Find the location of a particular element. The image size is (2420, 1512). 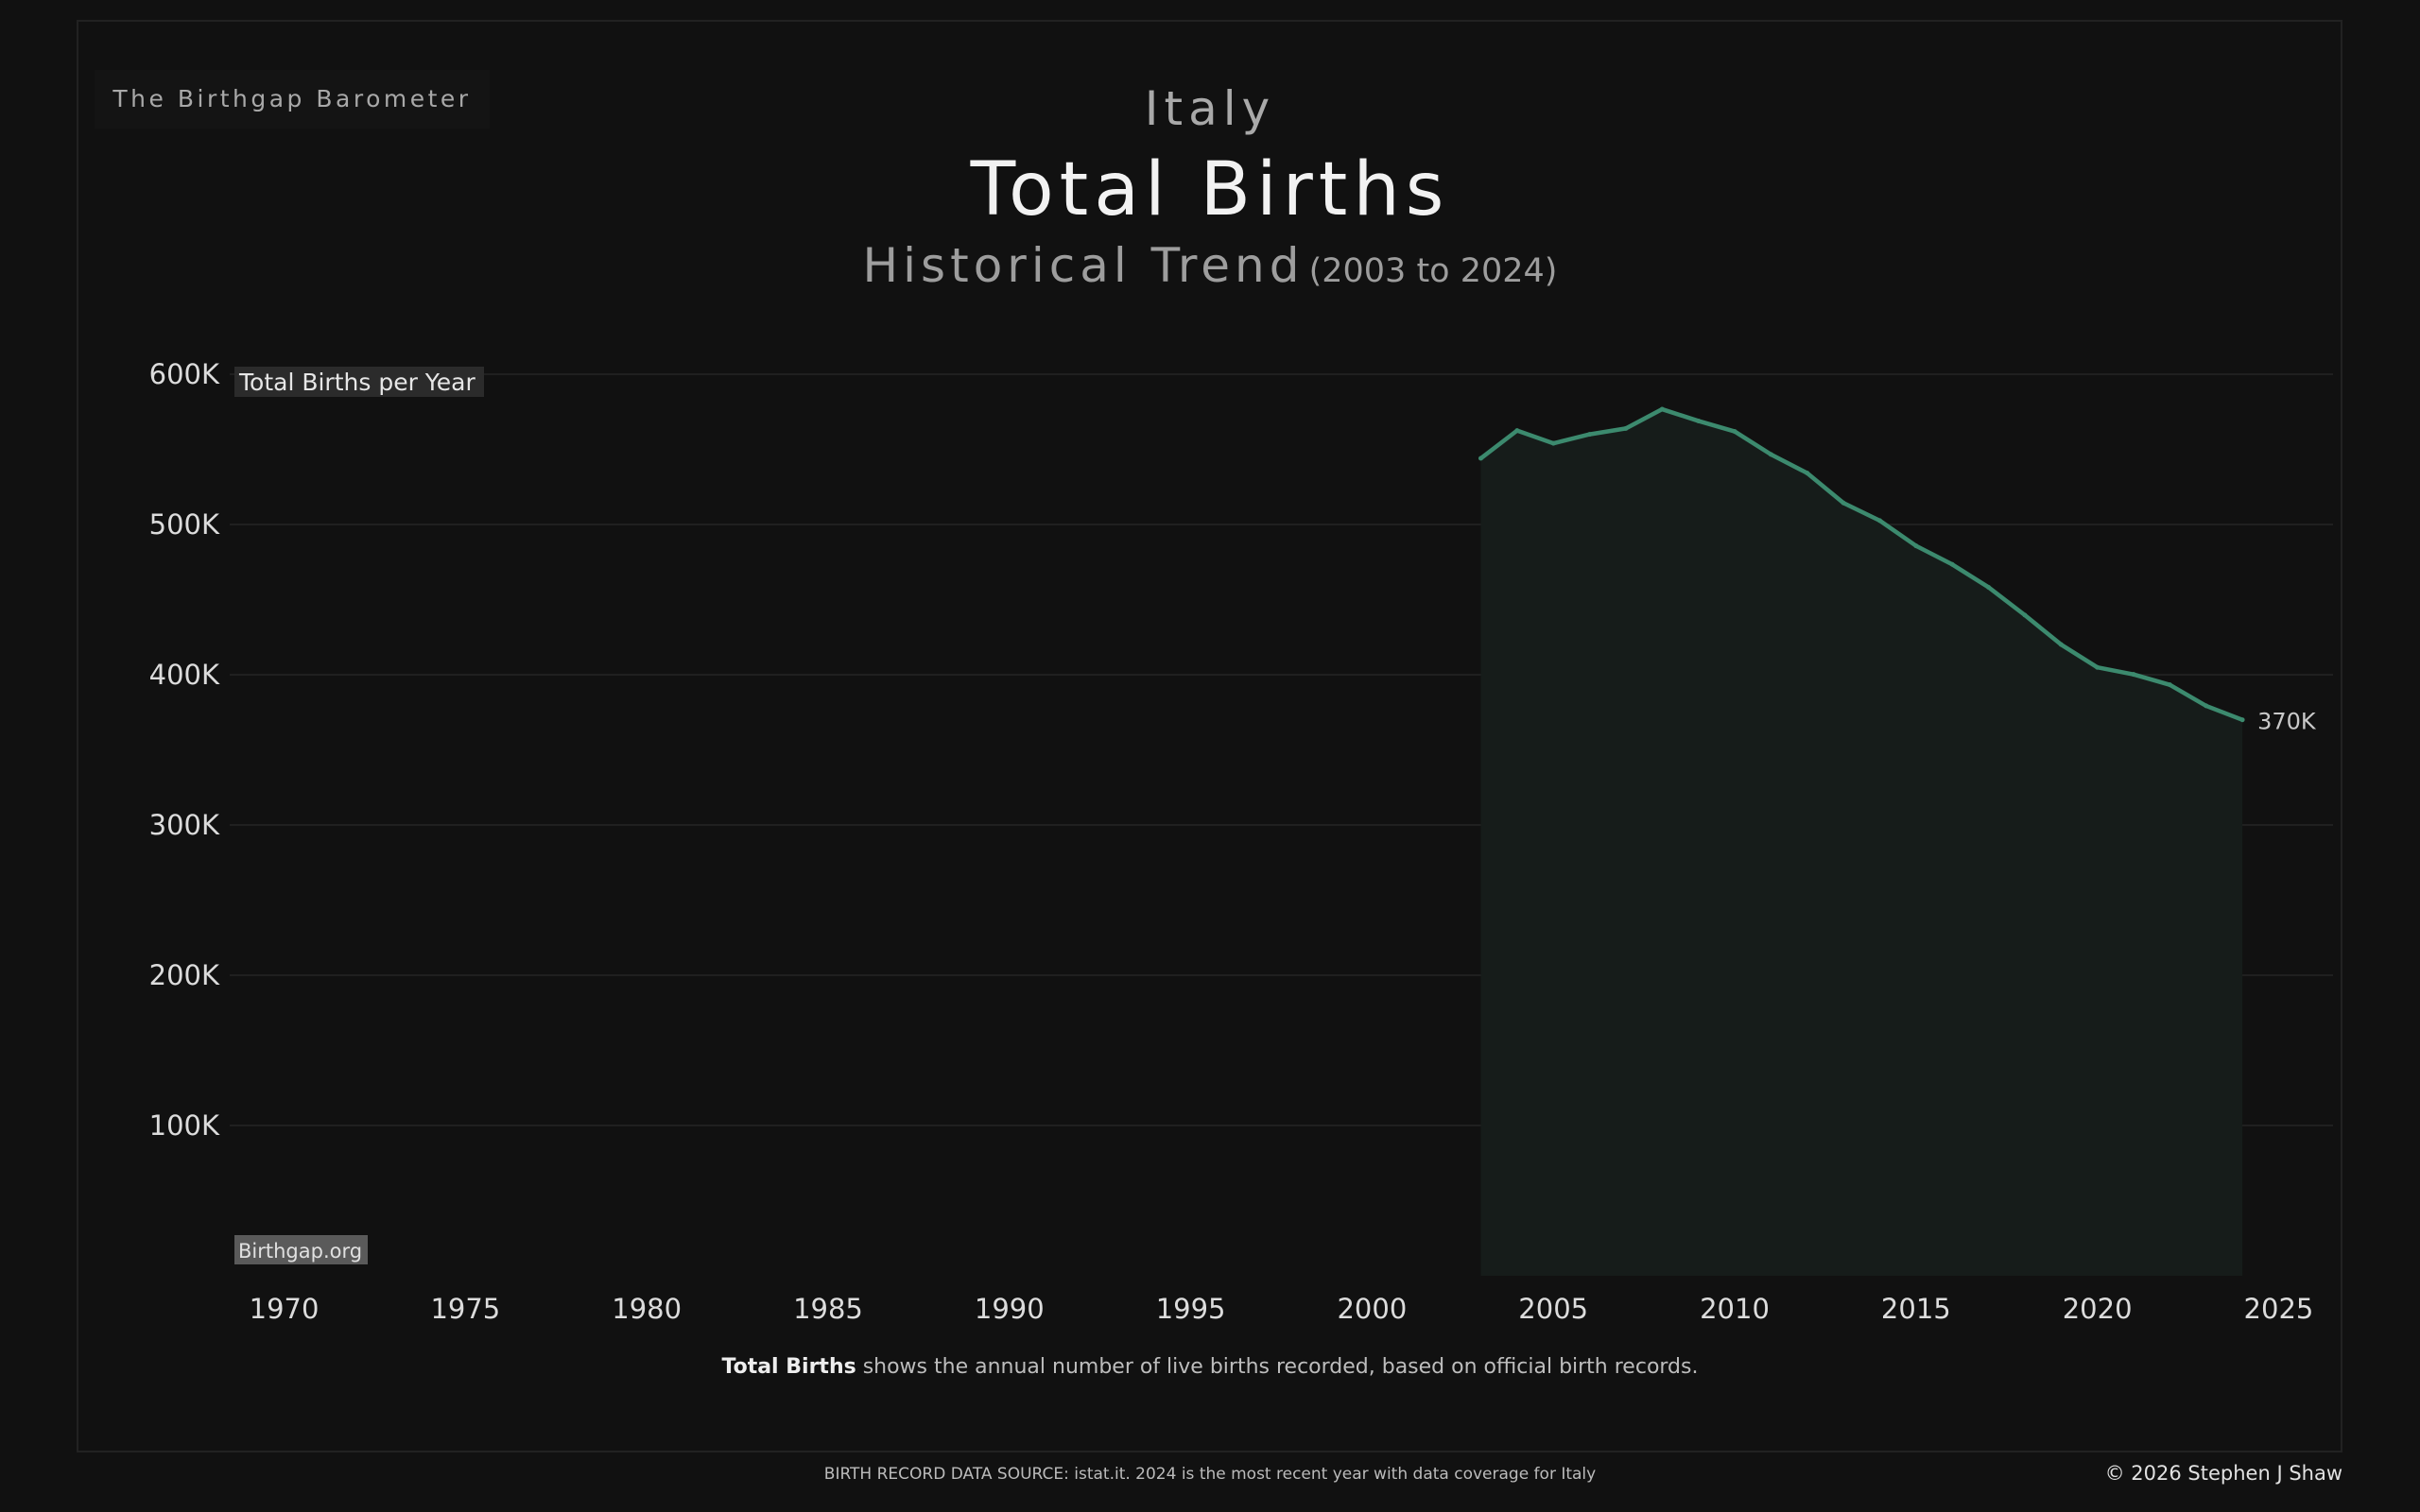

x-tick-label: 1975 is located at coordinates (465, 1309).